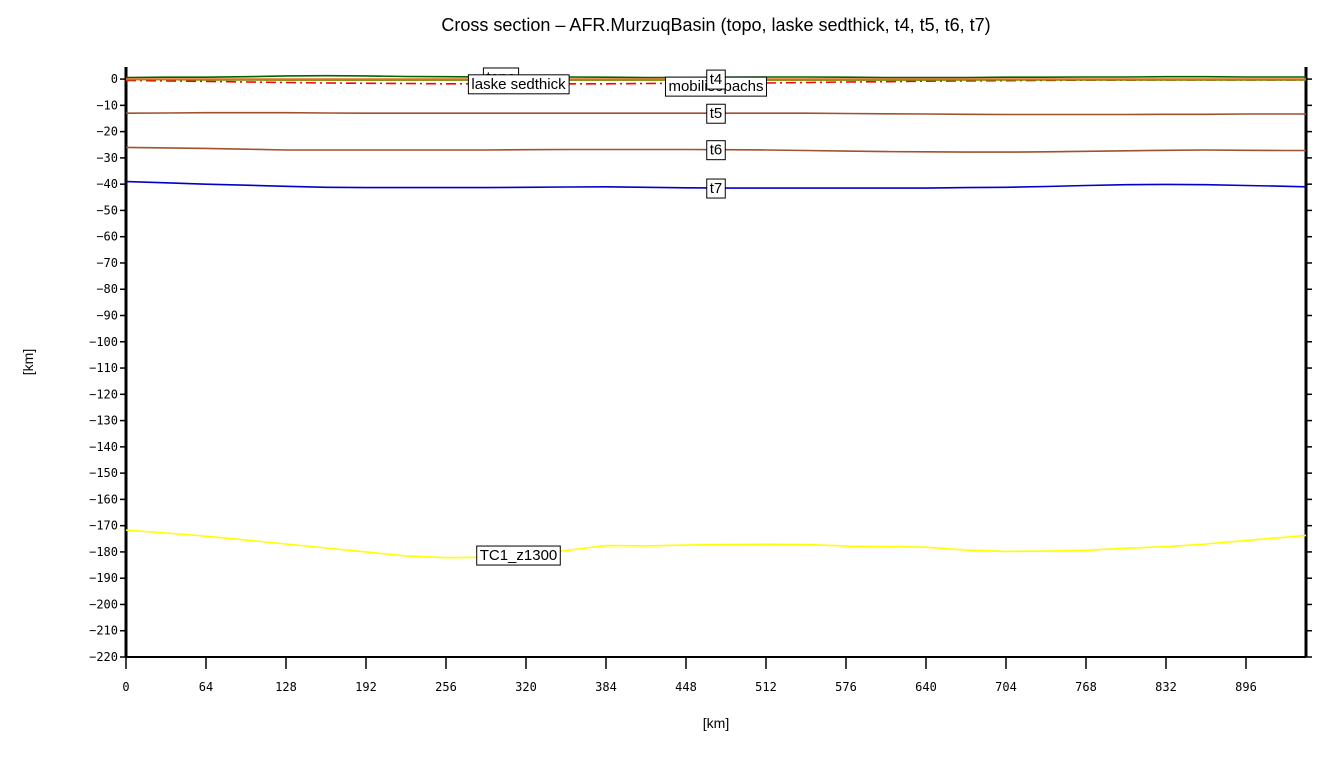 The height and width of the screenshot is (757, 1340). I want to click on series-label: t7, so click(716, 188).